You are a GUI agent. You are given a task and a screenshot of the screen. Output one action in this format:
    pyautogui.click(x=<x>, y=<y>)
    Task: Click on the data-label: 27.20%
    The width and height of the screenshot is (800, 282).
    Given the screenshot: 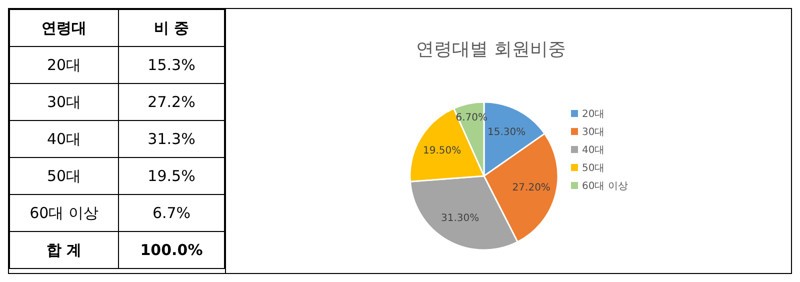 What is the action you would take?
    pyautogui.click(x=531, y=188)
    